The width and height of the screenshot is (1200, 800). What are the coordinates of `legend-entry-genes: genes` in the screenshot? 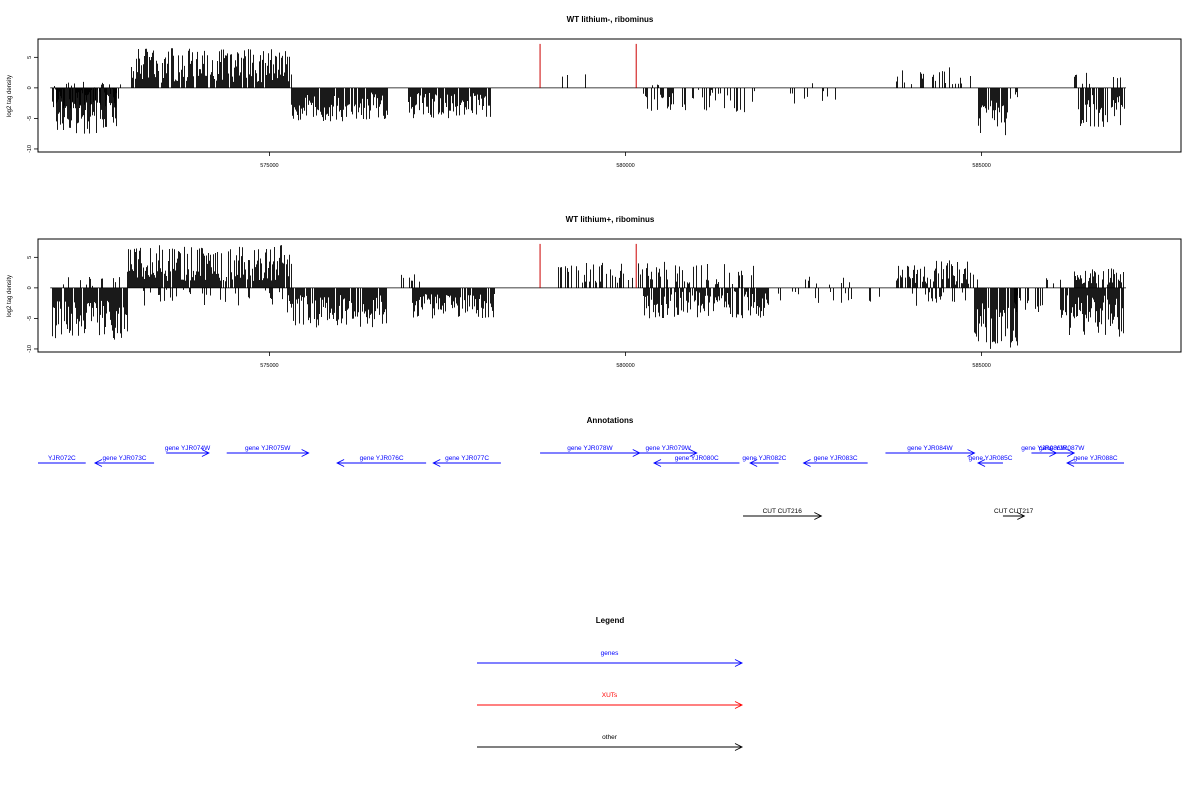 It's located at (610, 658).